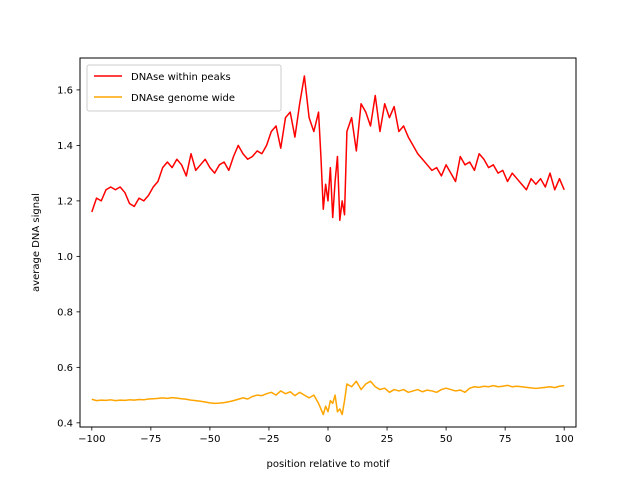 The width and height of the screenshot is (640, 480). Describe the element at coordinates (209, 439) in the screenshot. I see `x-tick-label: −50` at that location.